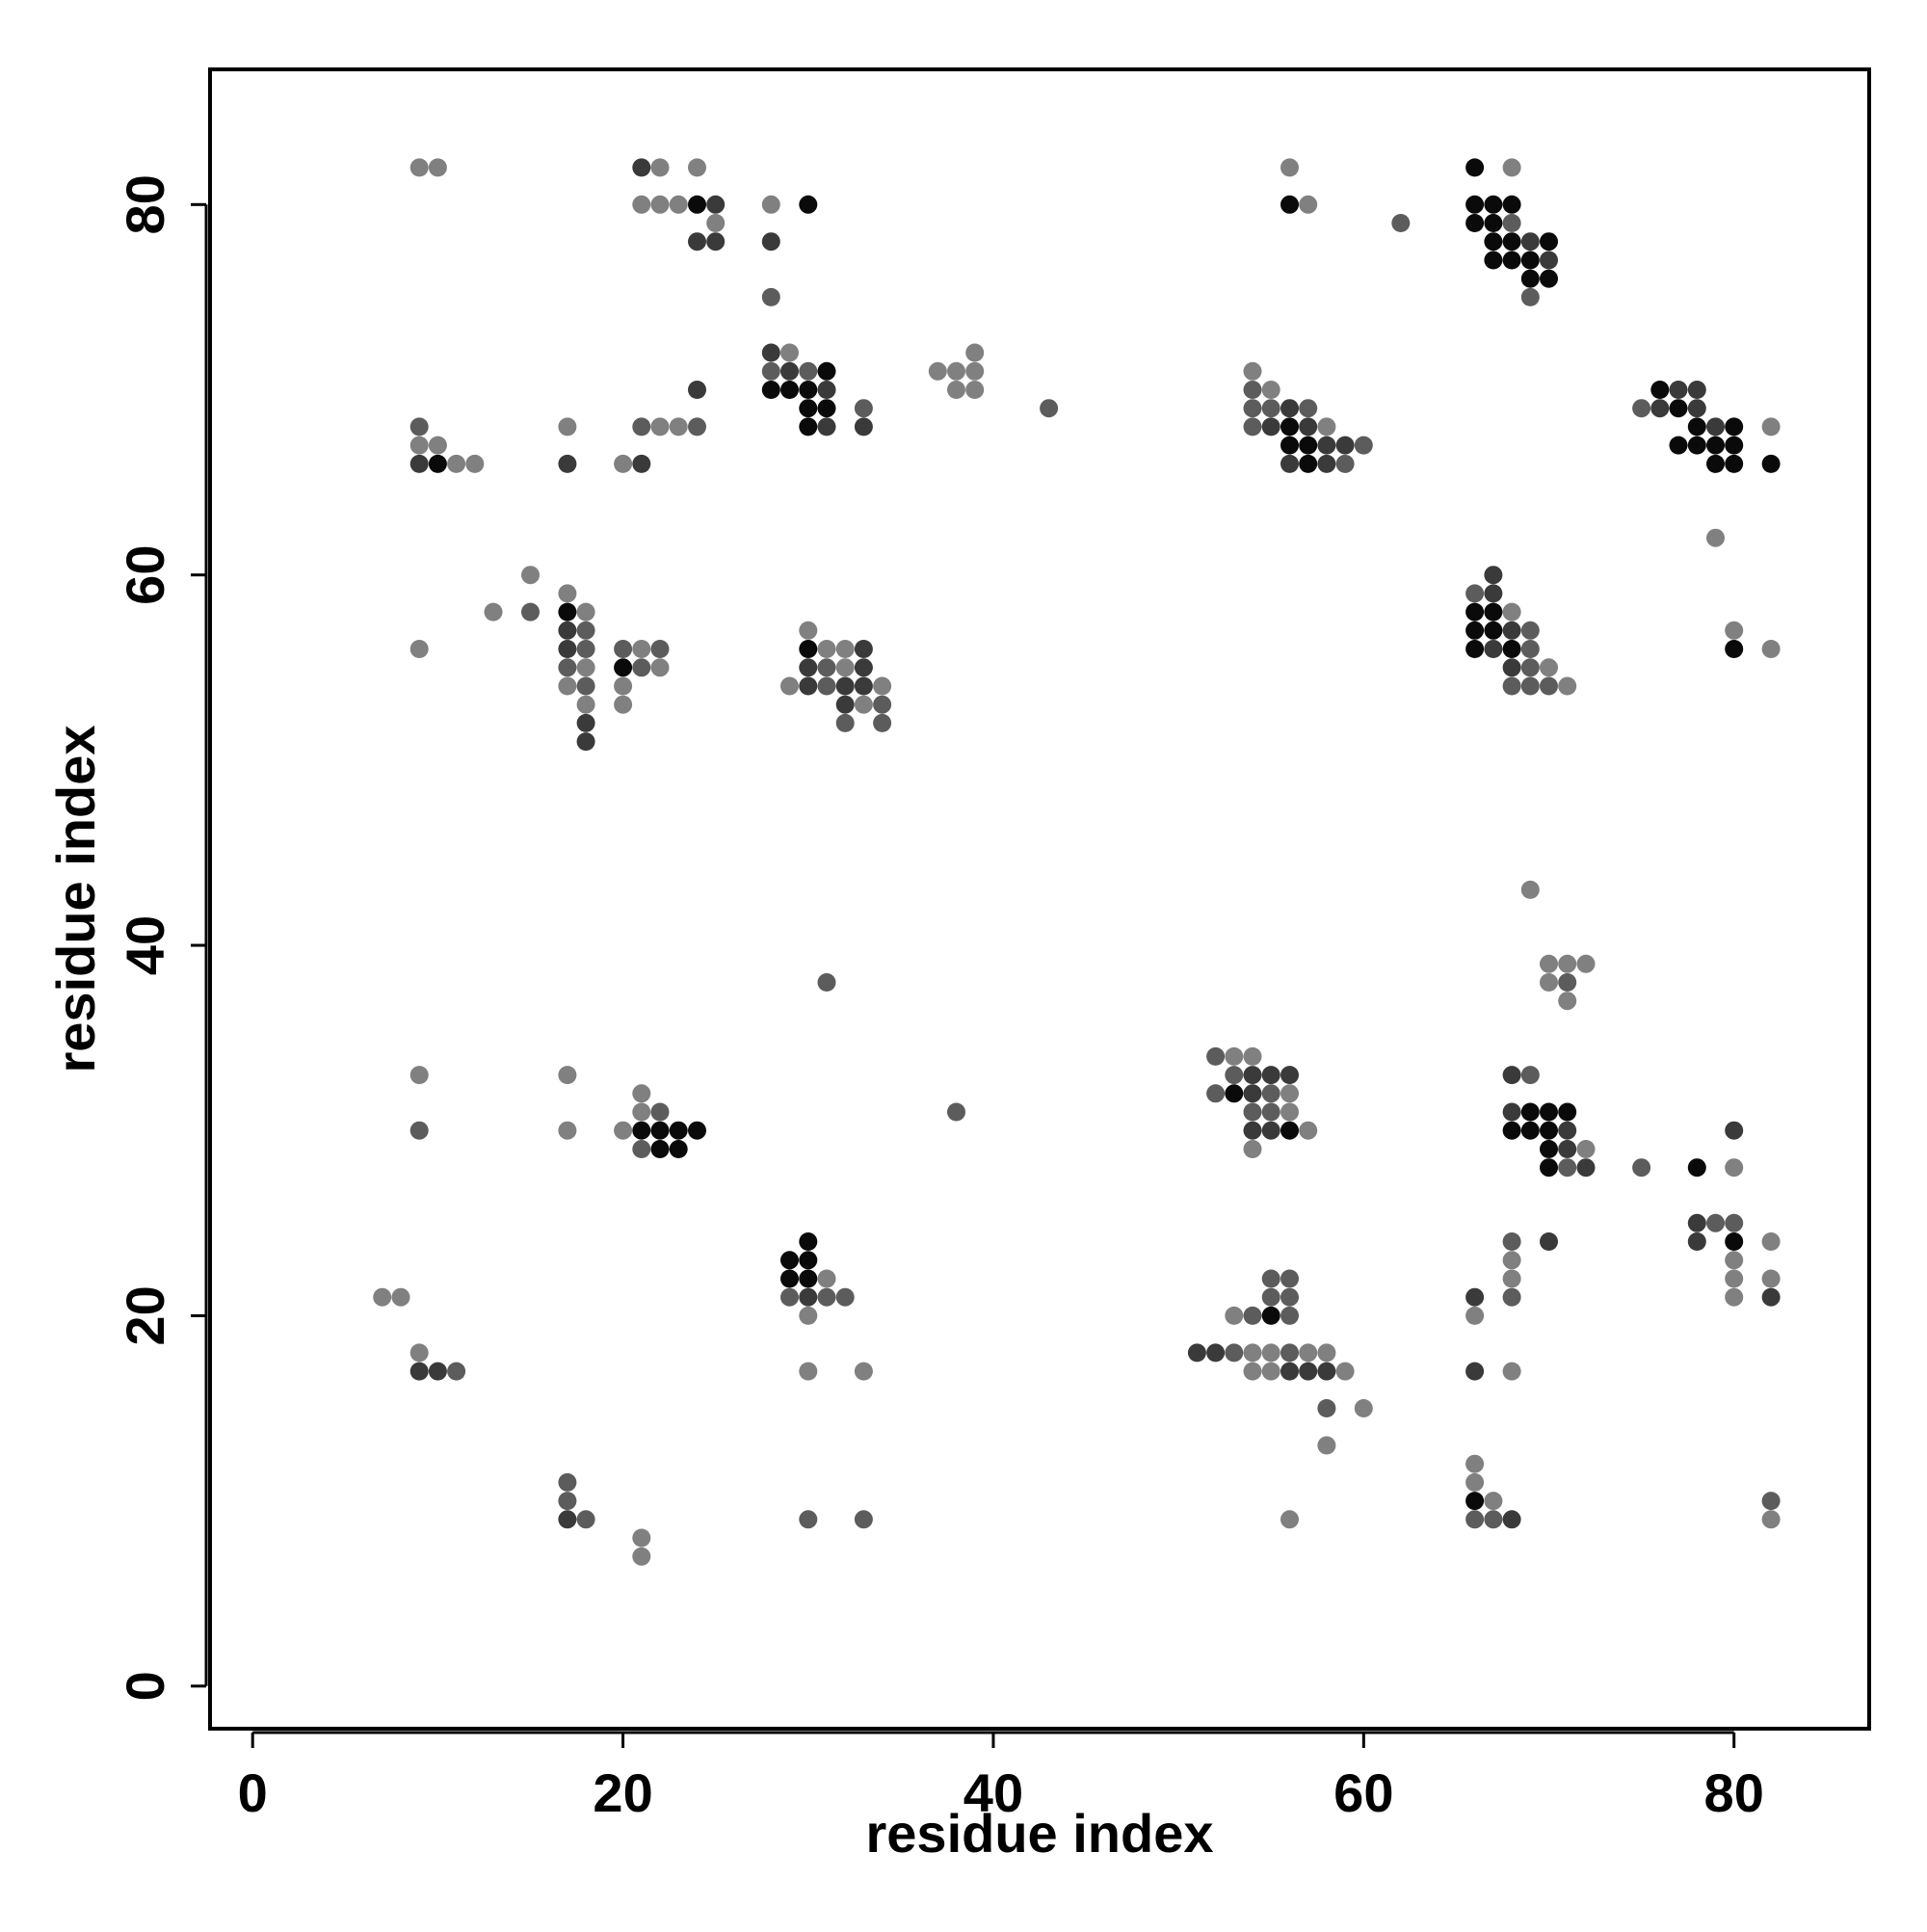  What do you see at coordinates (75, 898) in the screenshot?
I see `y-axis-label: residue index` at bounding box center [75, 898].